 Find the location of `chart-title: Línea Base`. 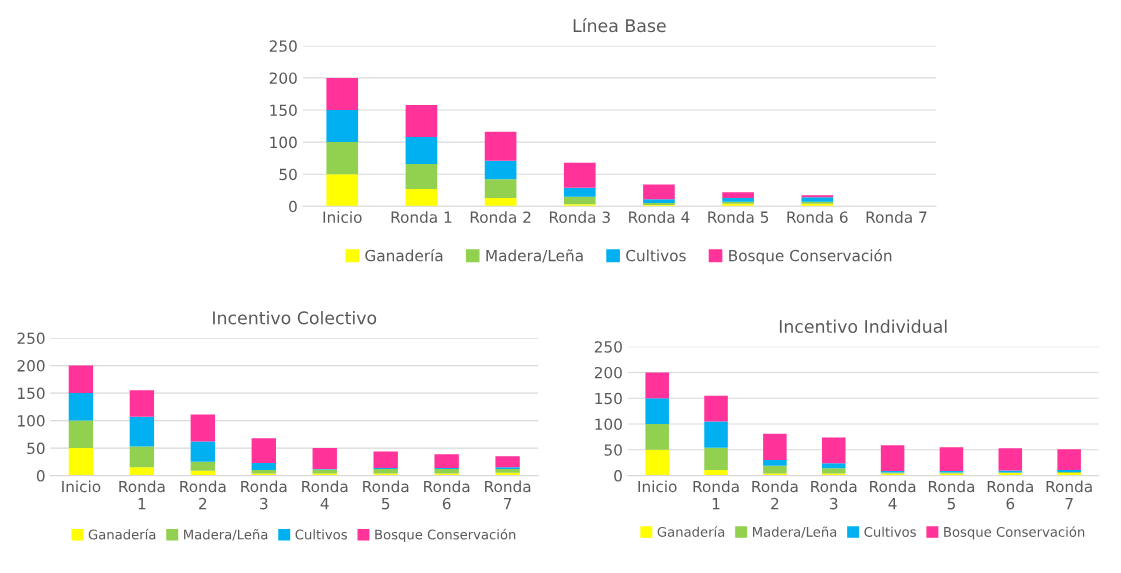

chart-title: Línea Base is located at coordinates (619, 25).